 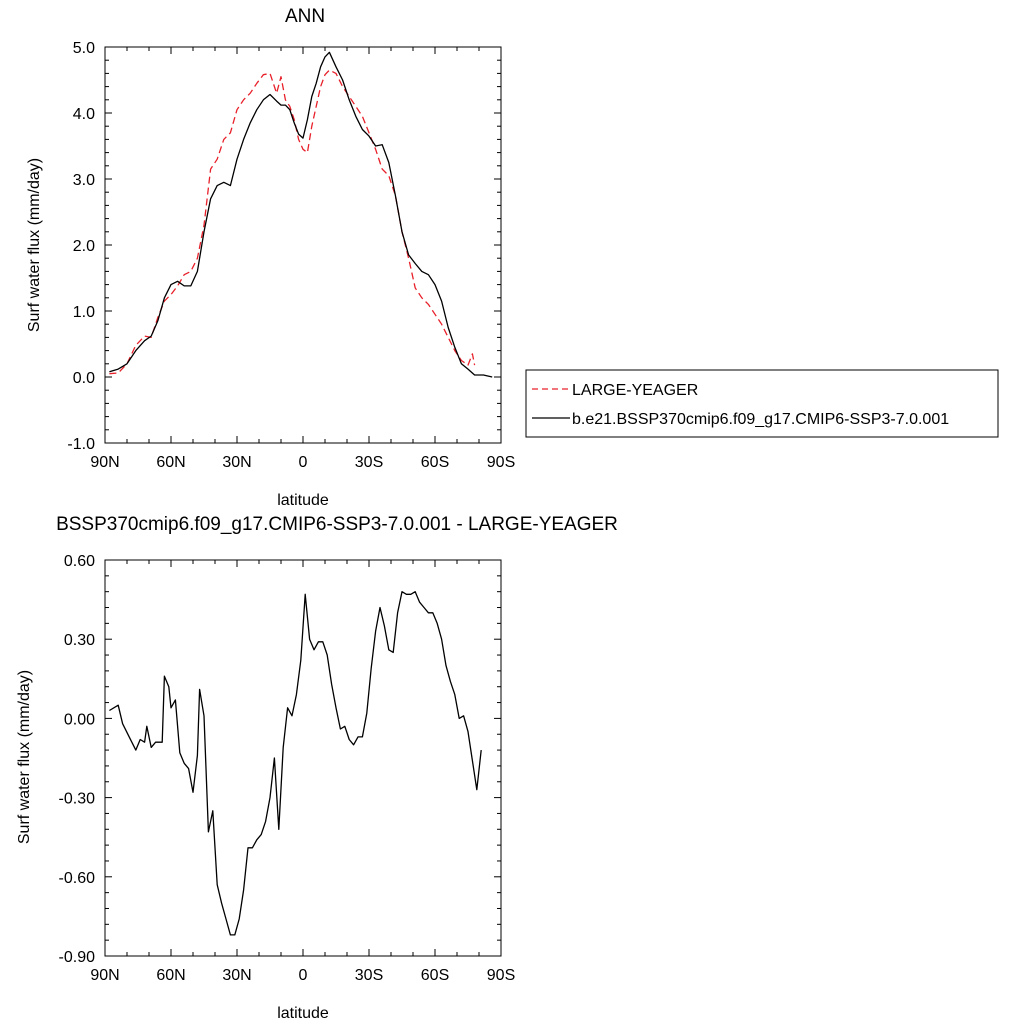 I want to click on y-tick-label: 5.0, so click(x=84, y=48).